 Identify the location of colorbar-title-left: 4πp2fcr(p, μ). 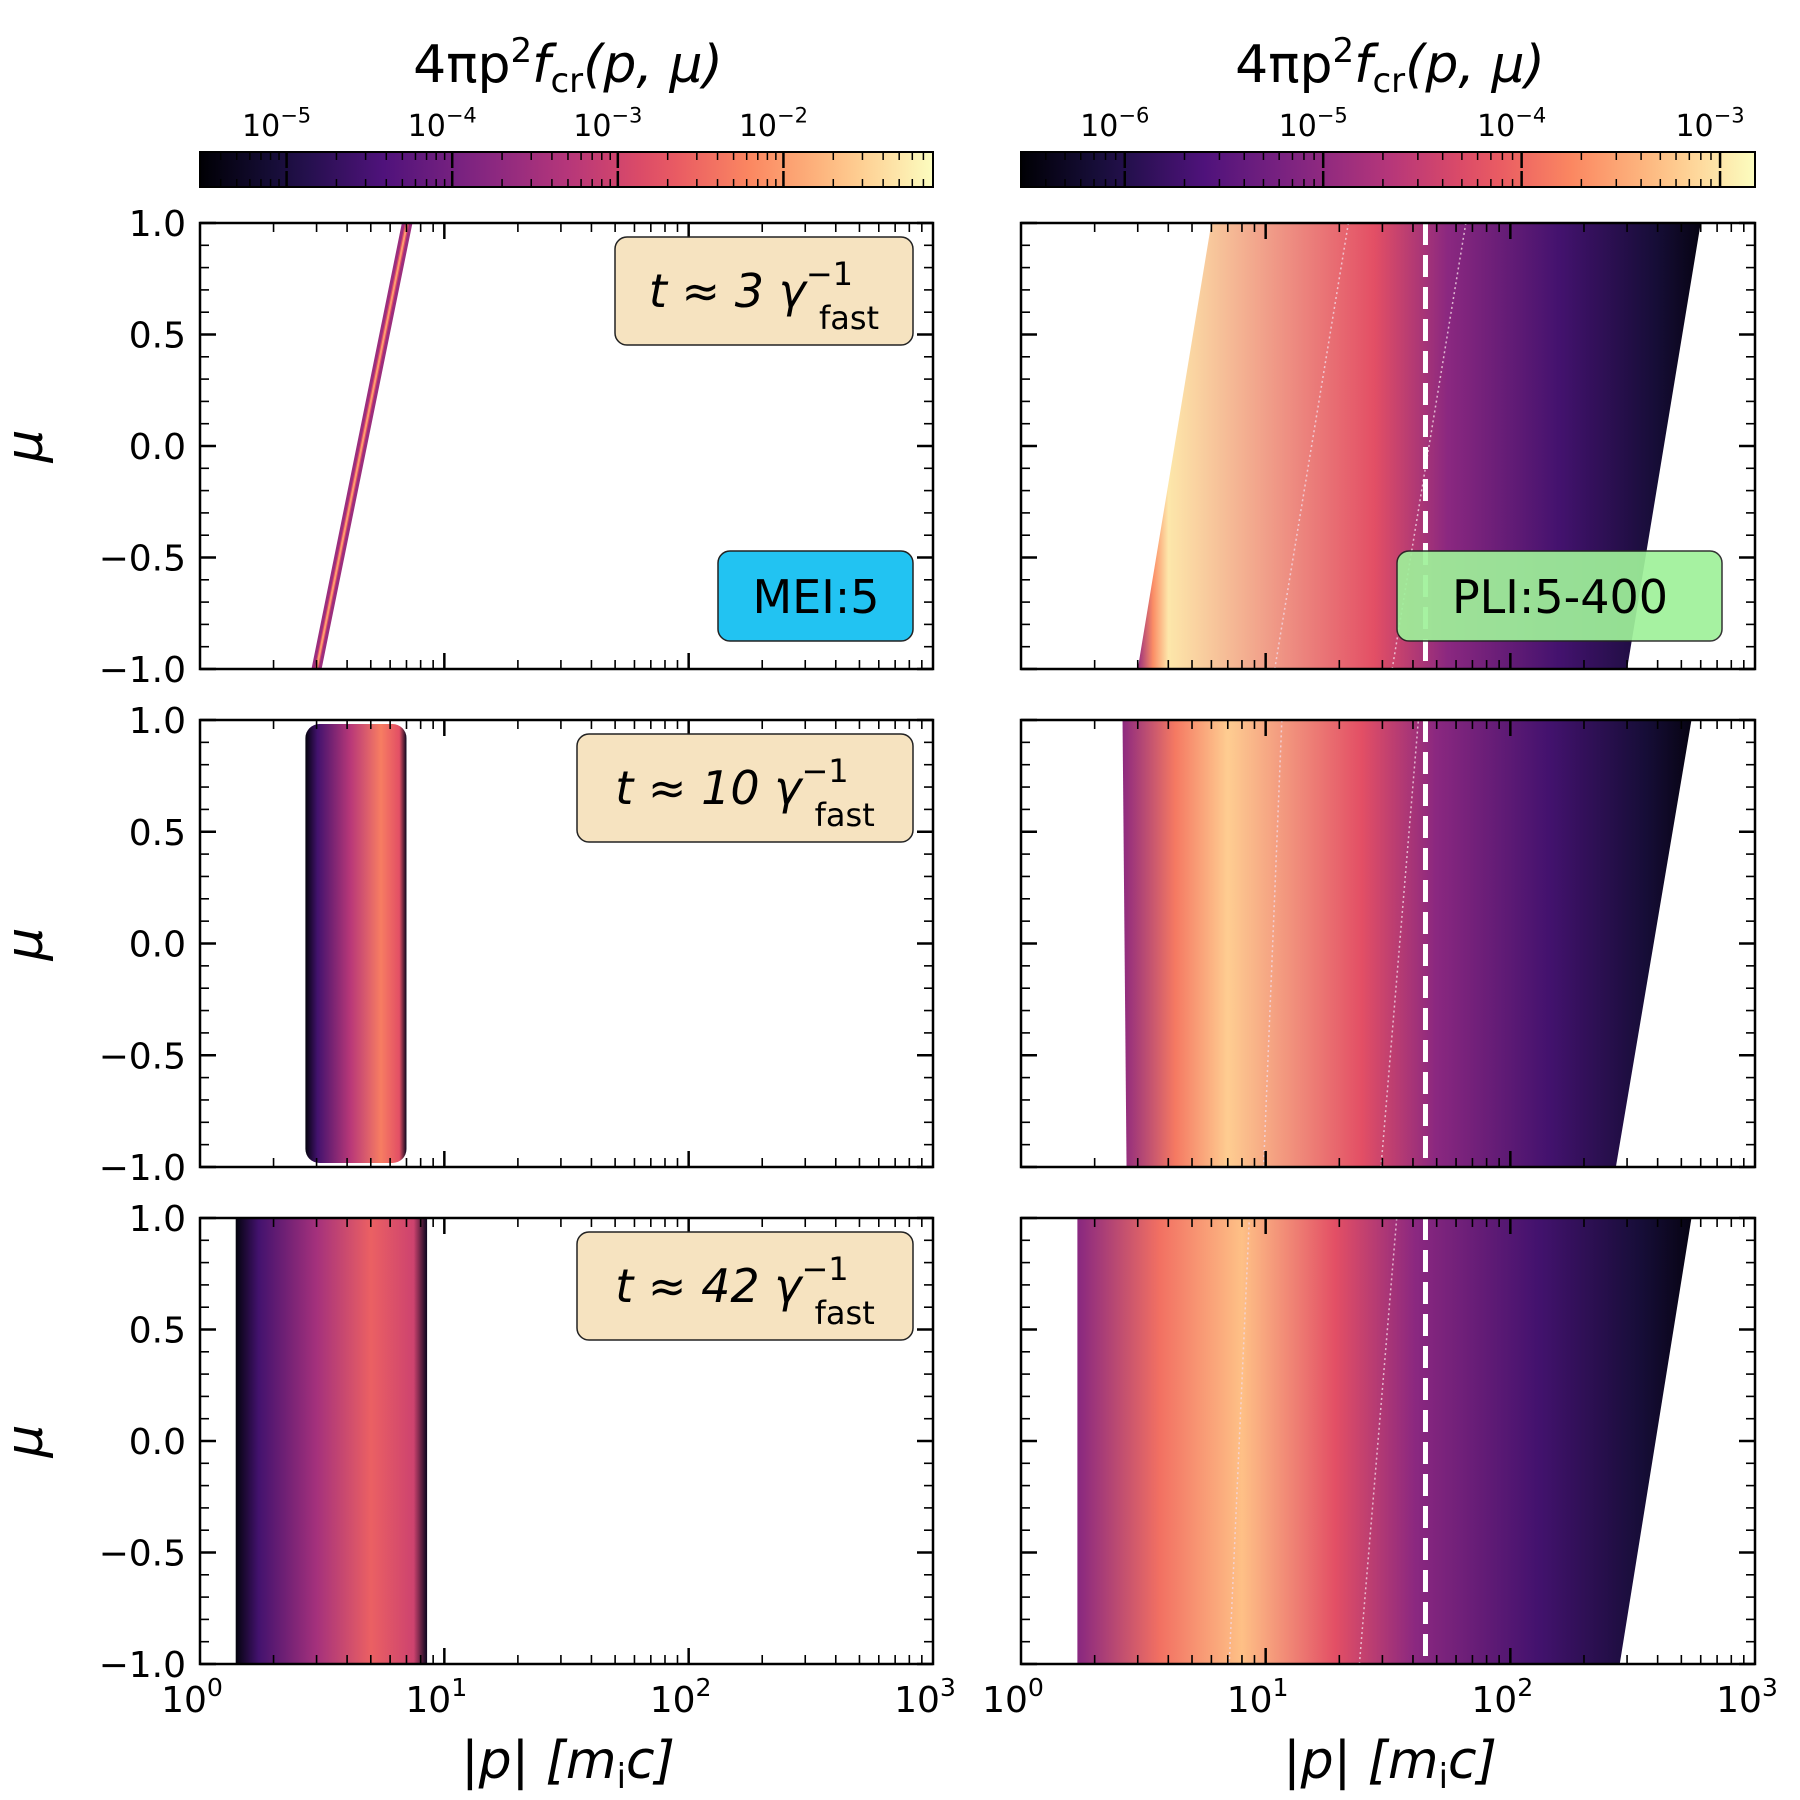
(568, 66).